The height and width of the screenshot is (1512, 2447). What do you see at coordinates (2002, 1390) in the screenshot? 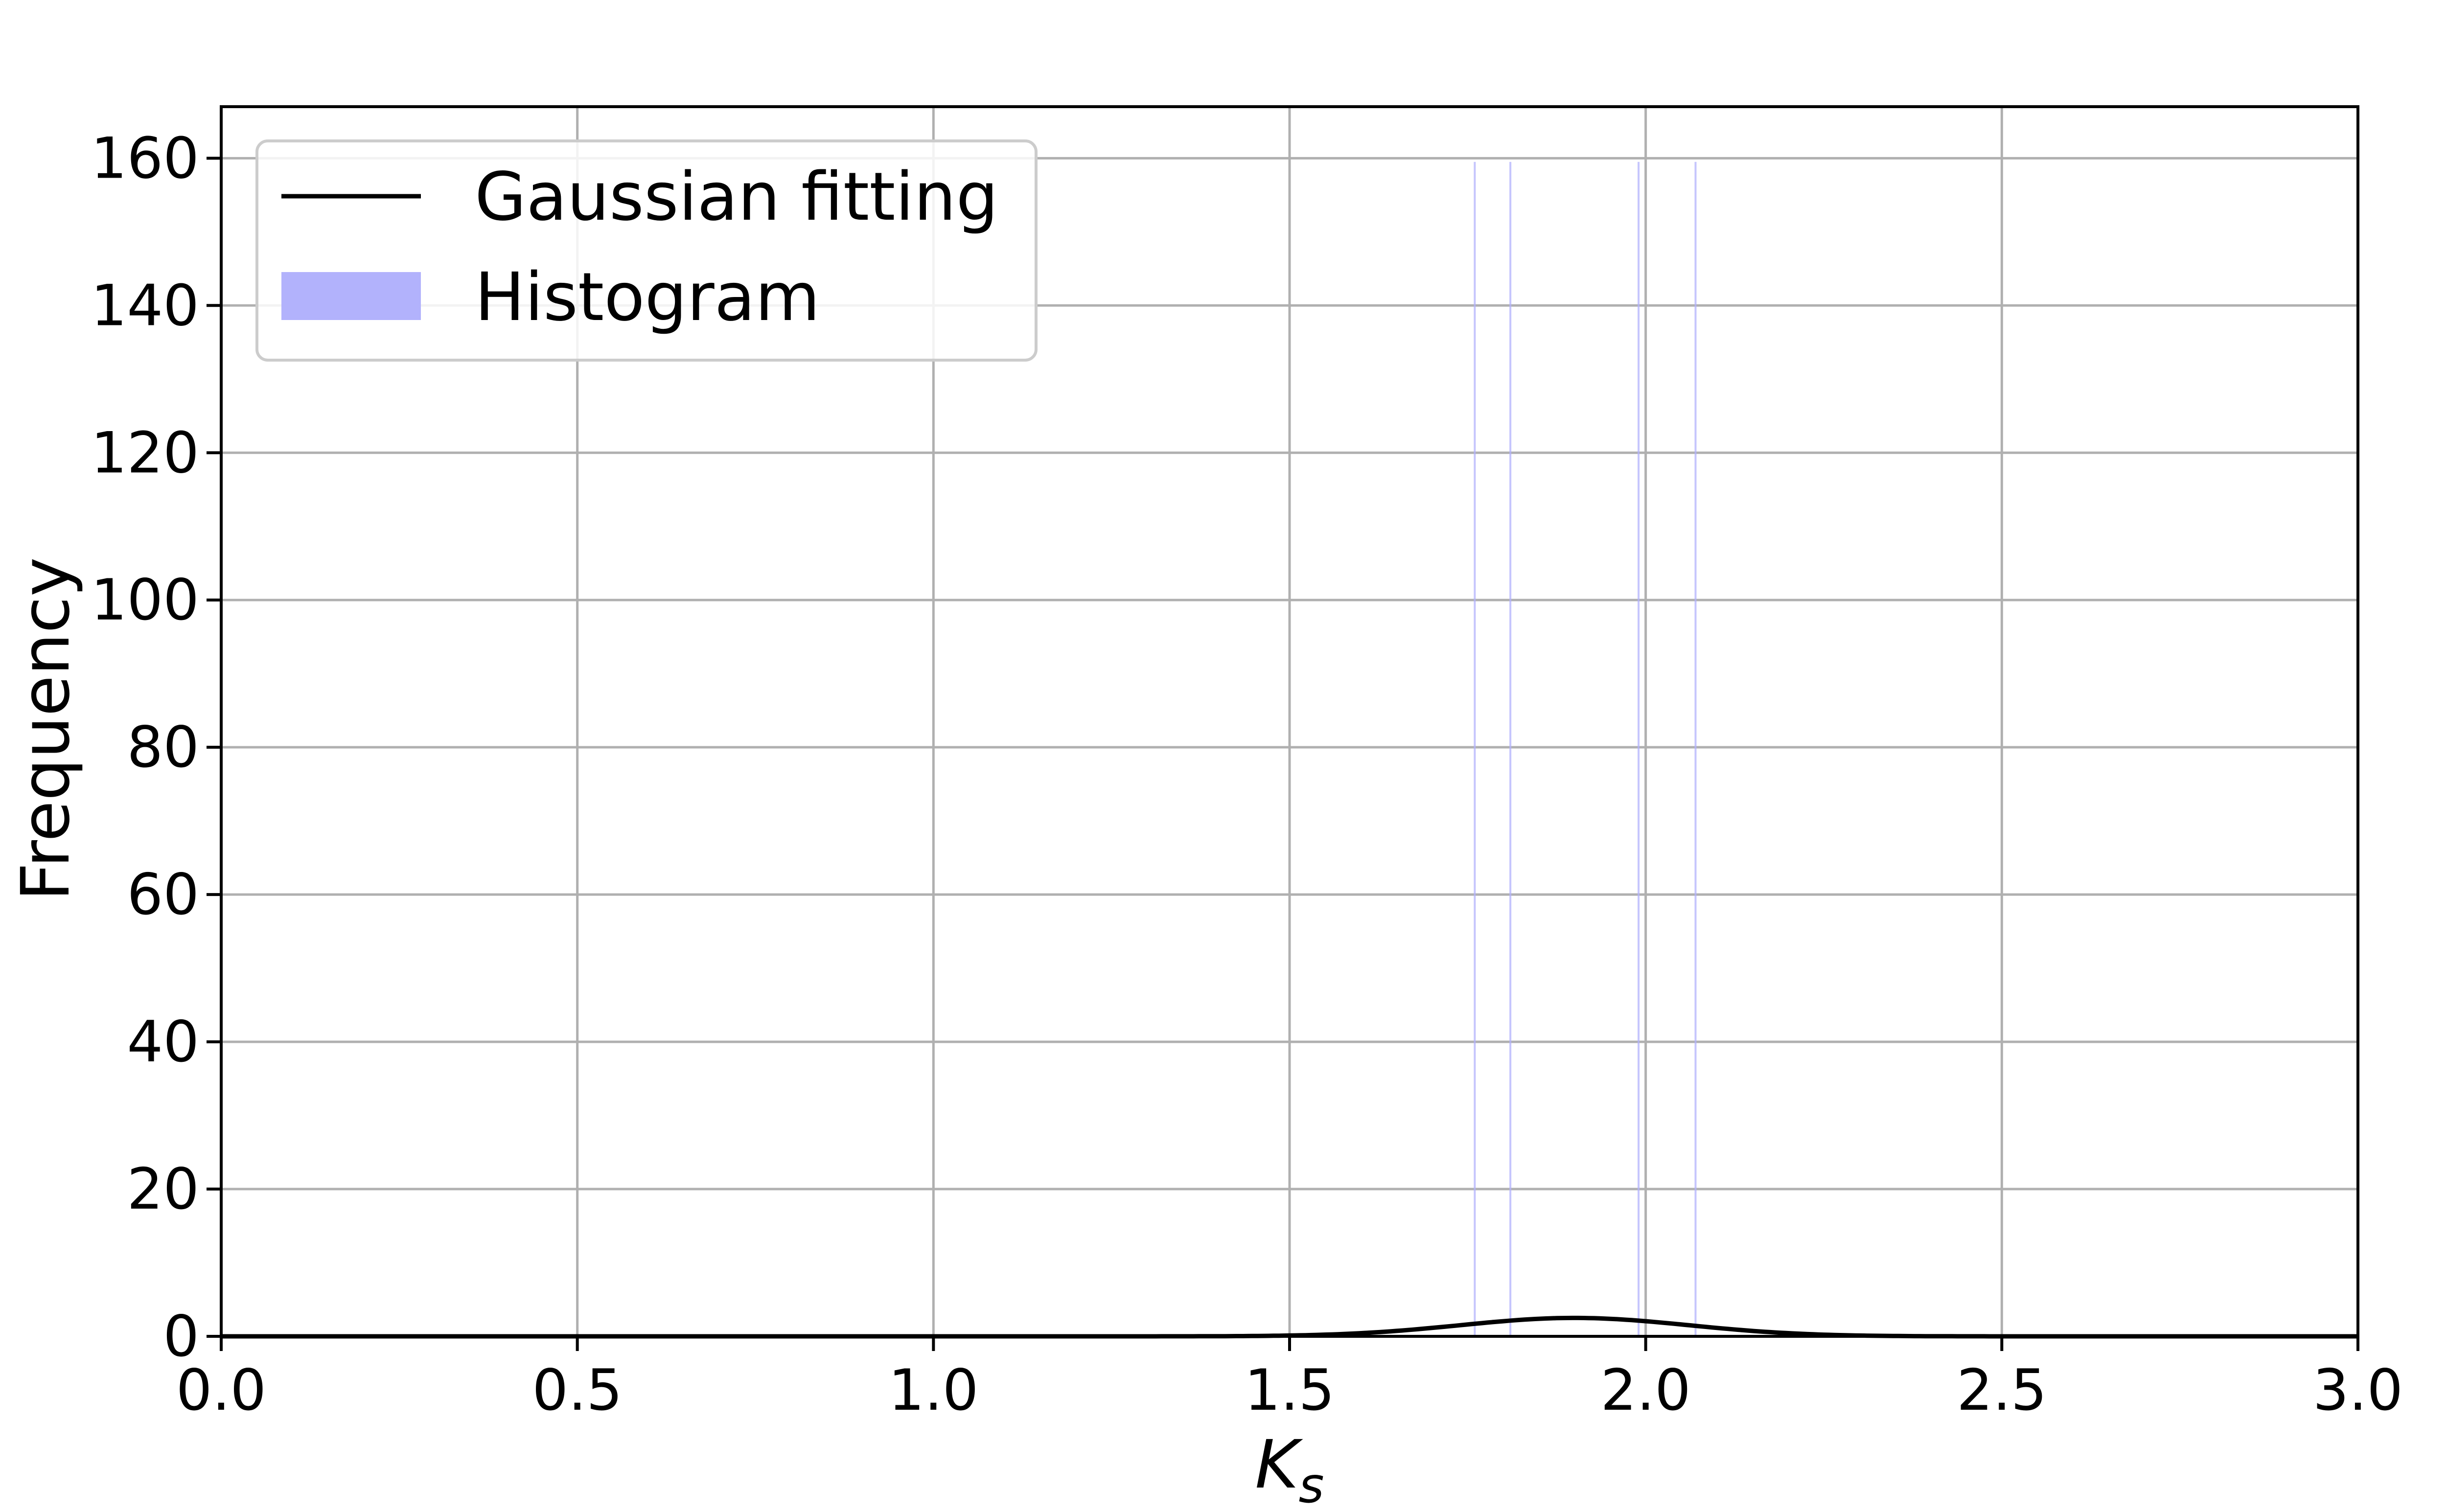
I see `x-tick-label: 2.5` at bounding box center [2002, 1390].